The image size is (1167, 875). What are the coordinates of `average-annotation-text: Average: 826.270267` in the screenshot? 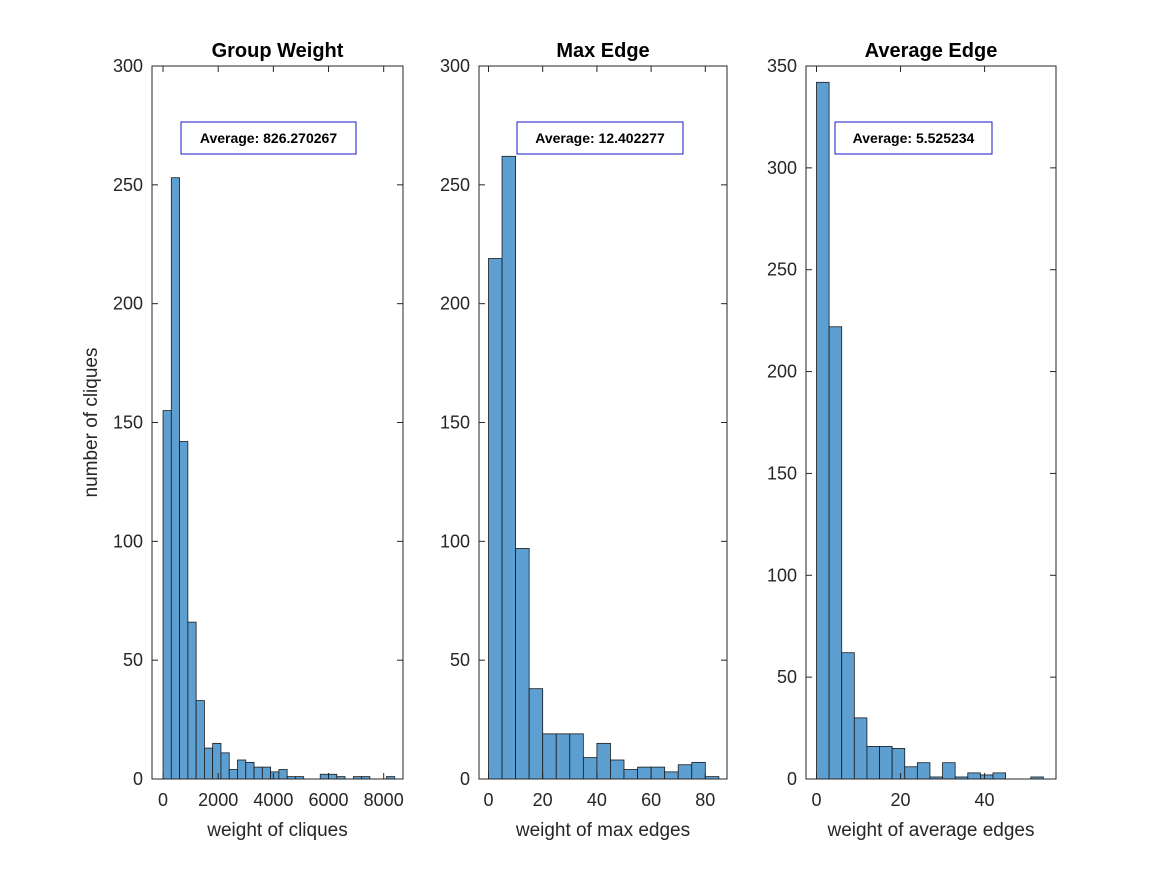 It's located at (268, 138).